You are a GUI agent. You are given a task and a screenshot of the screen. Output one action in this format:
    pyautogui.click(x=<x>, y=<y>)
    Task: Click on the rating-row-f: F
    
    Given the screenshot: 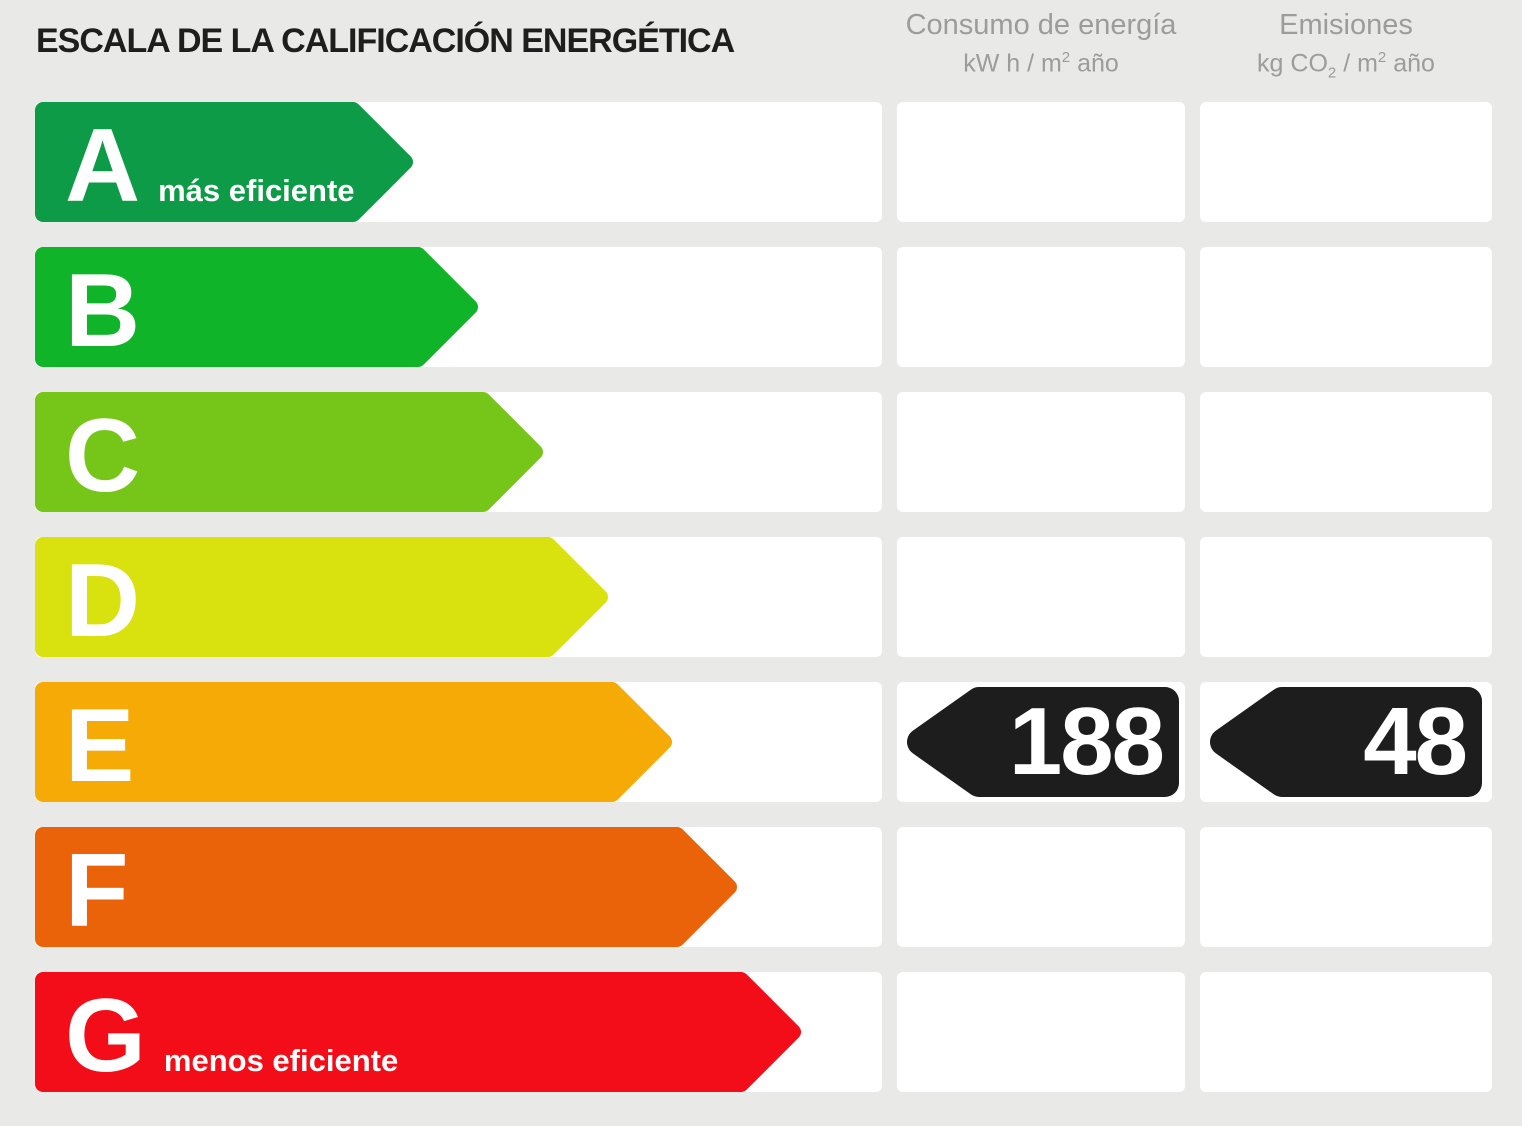 What is the action you would take?
    pyautogui.click(x=761, y=887)
    